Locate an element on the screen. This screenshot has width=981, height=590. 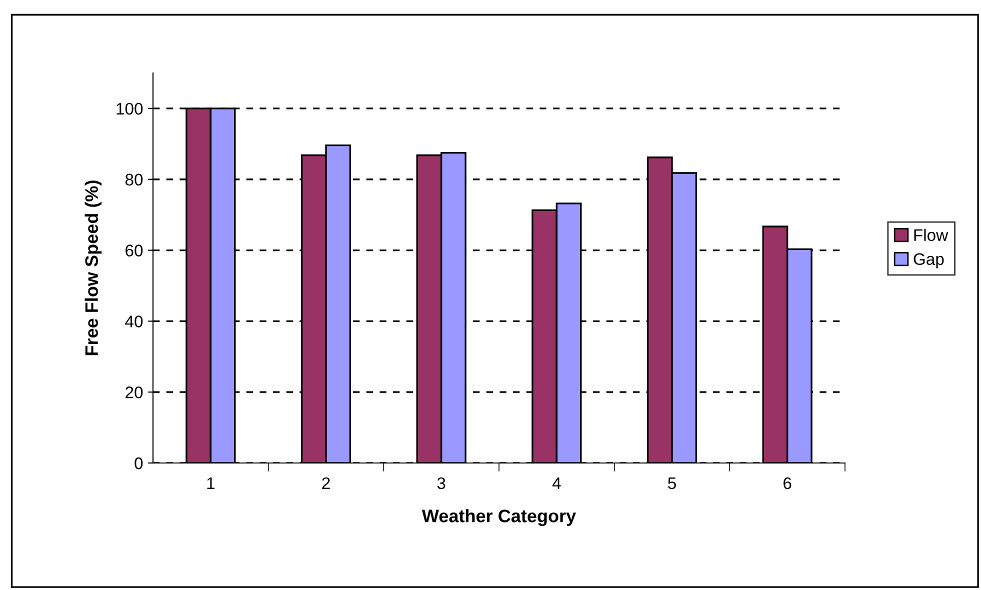
x-tick-label: 2 is located at coordinates (326, 483).